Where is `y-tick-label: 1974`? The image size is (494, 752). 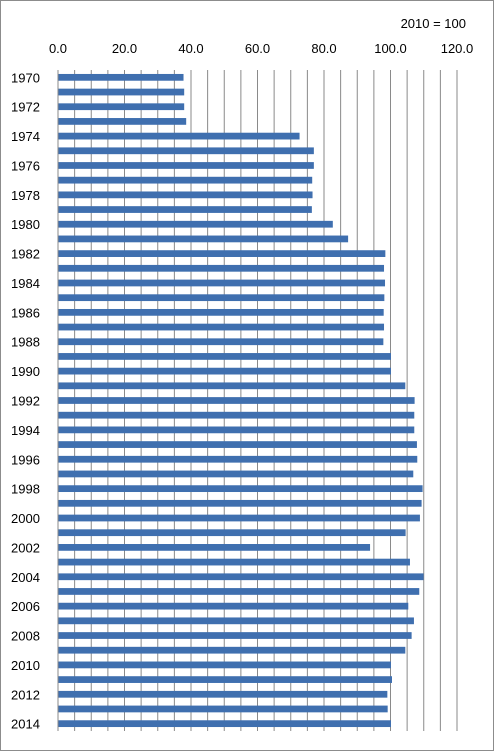
y-tick-label: 1974 is located at coordinates (25, 136).